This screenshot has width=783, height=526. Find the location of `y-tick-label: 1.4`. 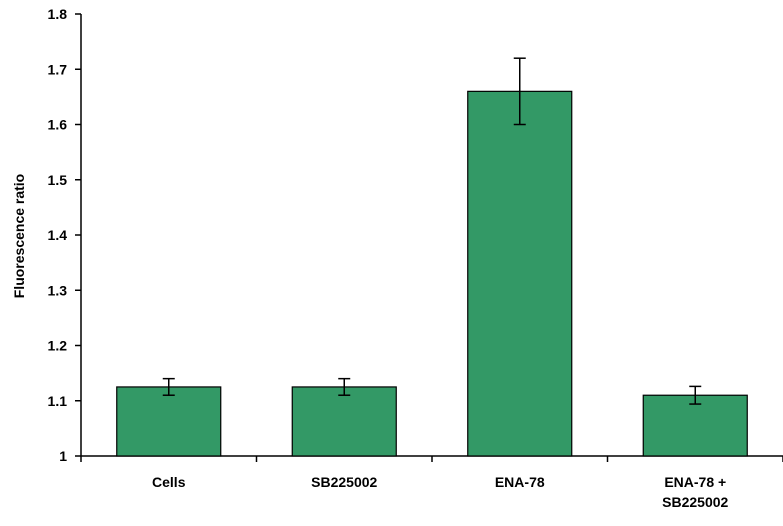

y-tick-label: 1.4 is located at coordinates (58, 235).